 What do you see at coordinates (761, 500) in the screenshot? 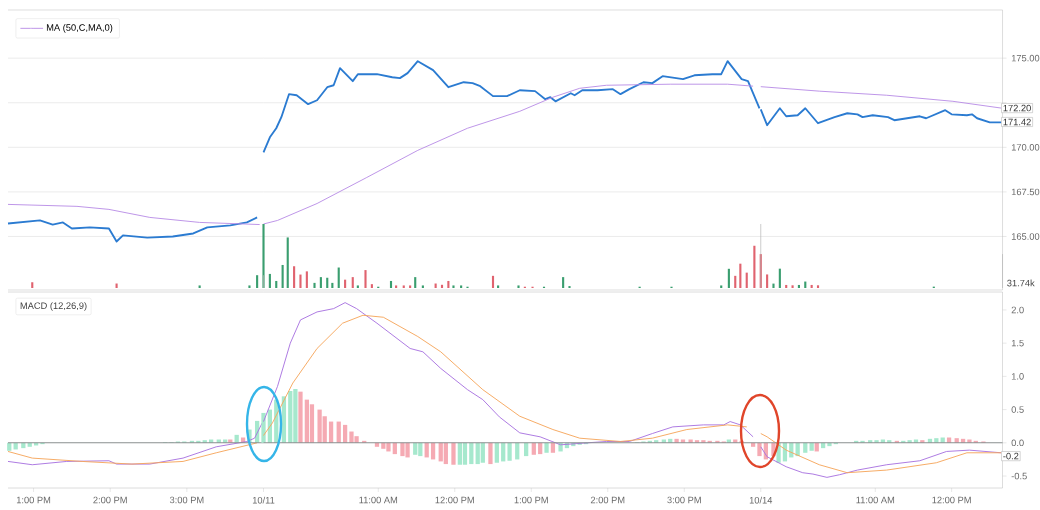
I see `x-tick-label: 10/14` at bounding box center [761, 500].